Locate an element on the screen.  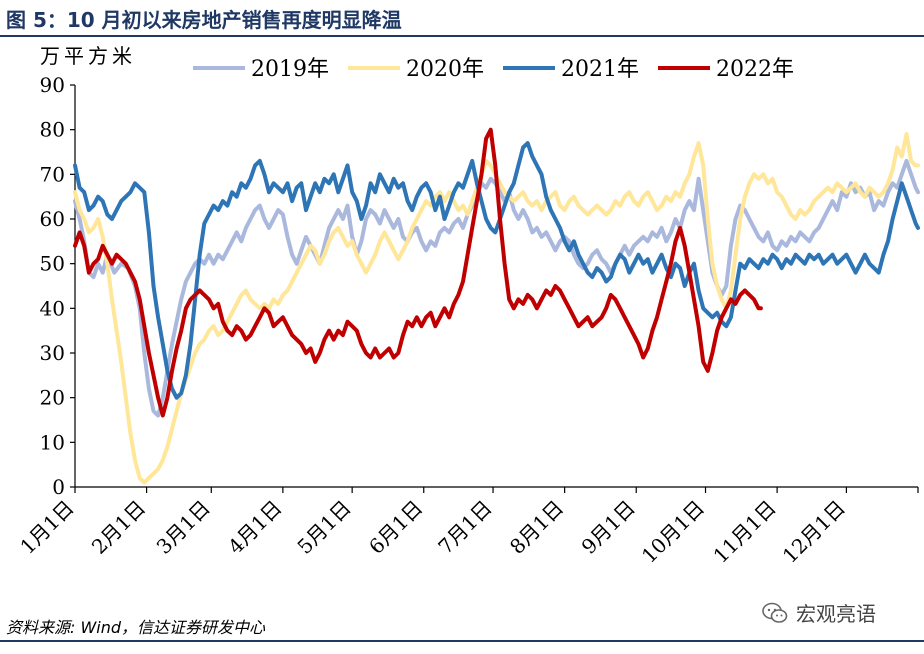
y-tick-label: 20 is located at coordinates (52, 398).